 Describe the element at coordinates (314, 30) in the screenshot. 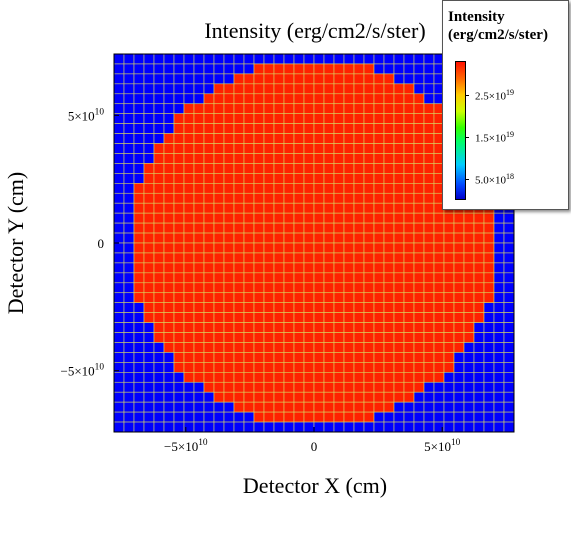

I see `chart-title: Intensity (erg/cm2/s/ster)` at that location.